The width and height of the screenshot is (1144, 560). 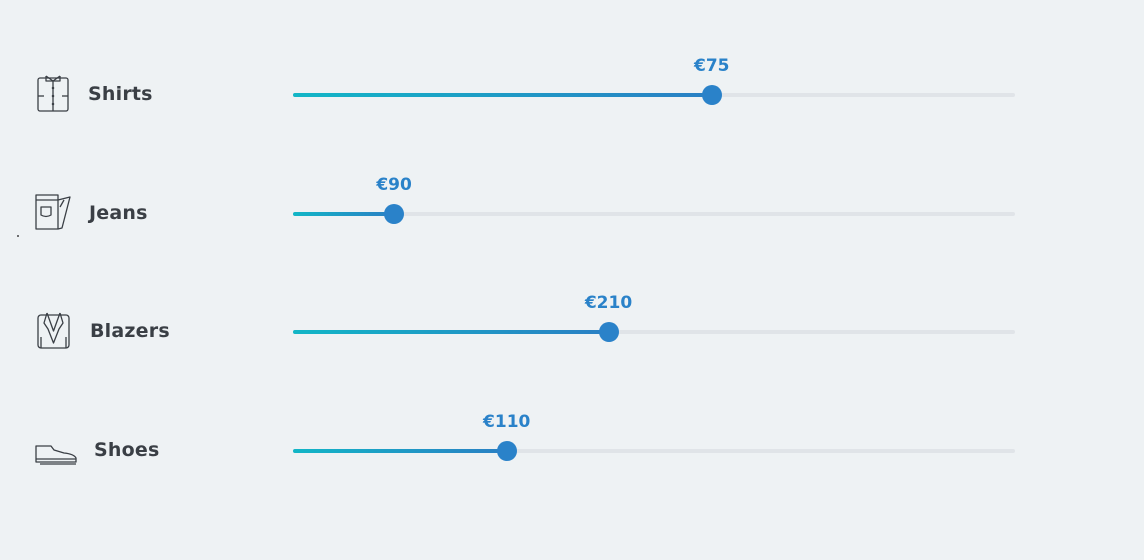 What do you see at coordinates (654, 199) in the screenshot?
I see `slider-track: €90` at bounding box center [654, 199].